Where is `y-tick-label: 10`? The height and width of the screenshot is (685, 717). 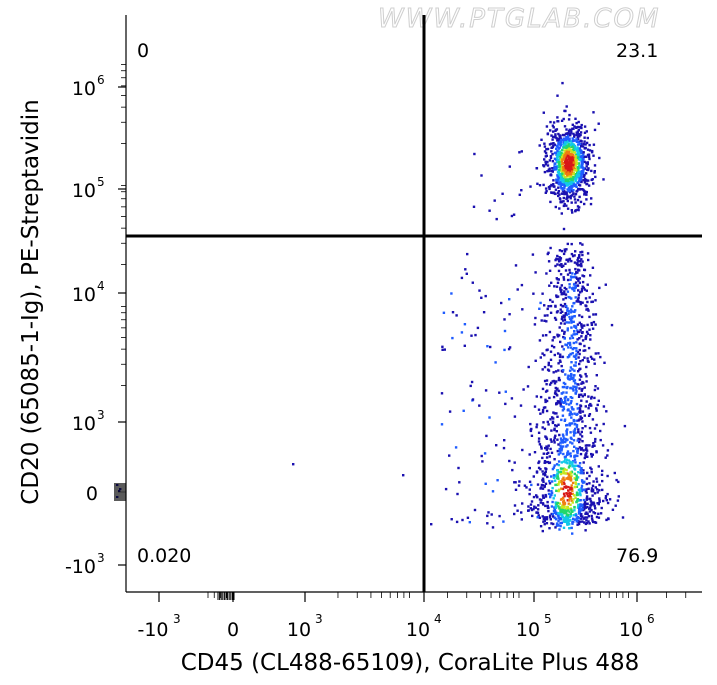
y-tick-label: 10 is located at coordinates (84, 89).